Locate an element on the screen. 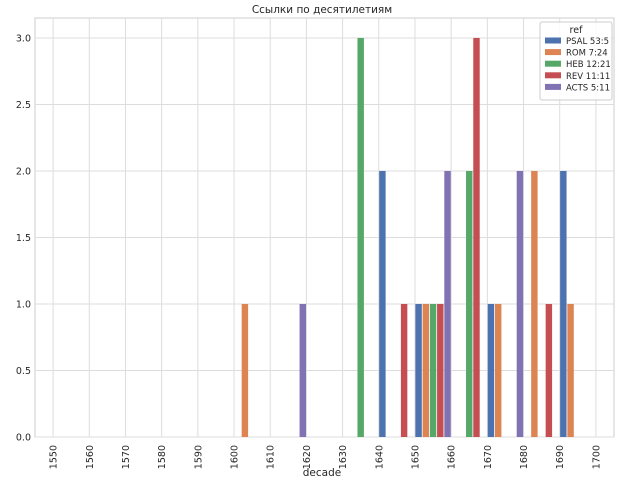 Image resolution: width=624 pixels, height=487 pixels. y-tick-label: 3.0 is located at coordinates (23, 38).